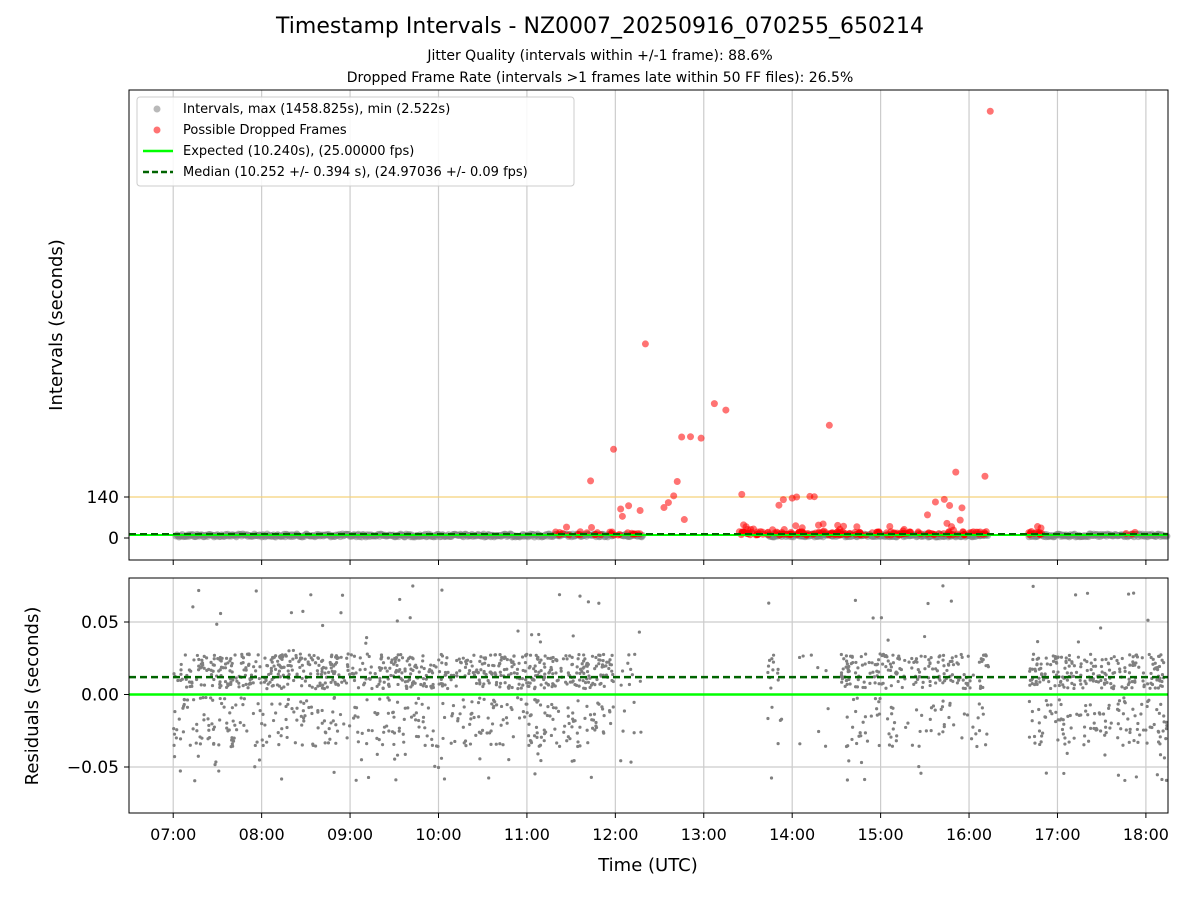  I want to click on x-tick-label: 07:00, so click(173, 834).